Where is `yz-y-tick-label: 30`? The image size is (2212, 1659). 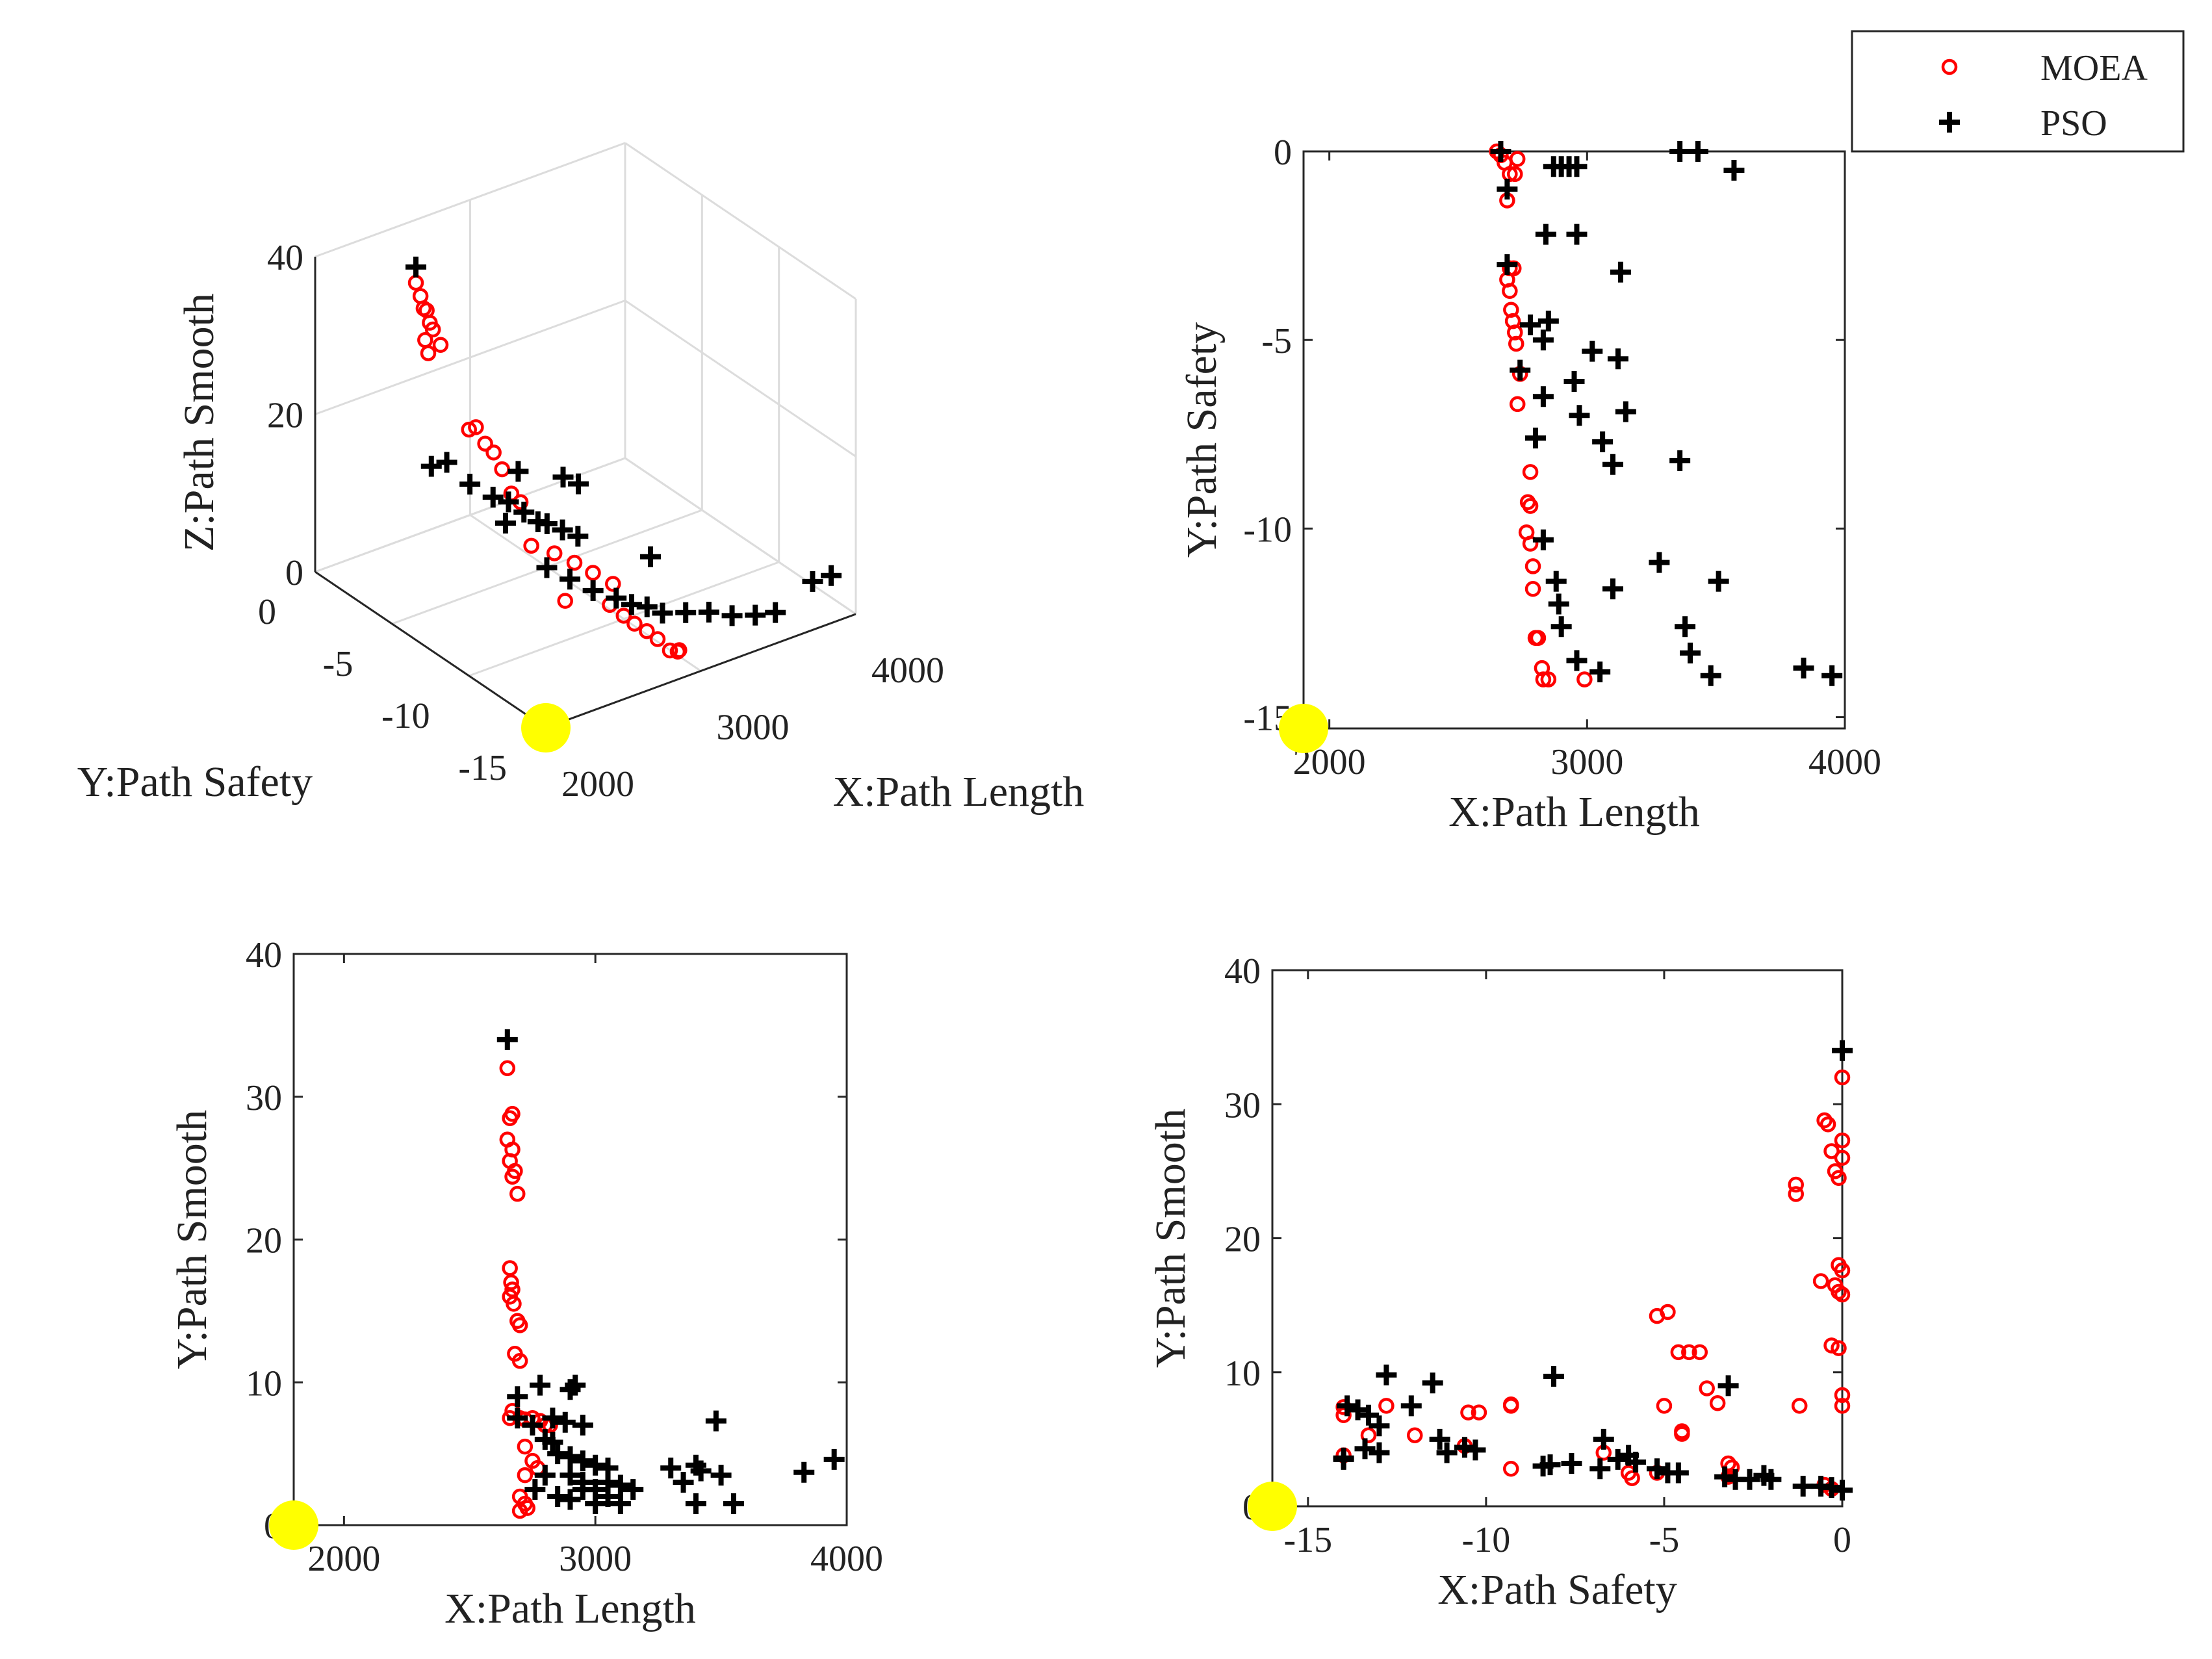 yz-y-tick-label: 30 is located at coordinates (1242, 1105).